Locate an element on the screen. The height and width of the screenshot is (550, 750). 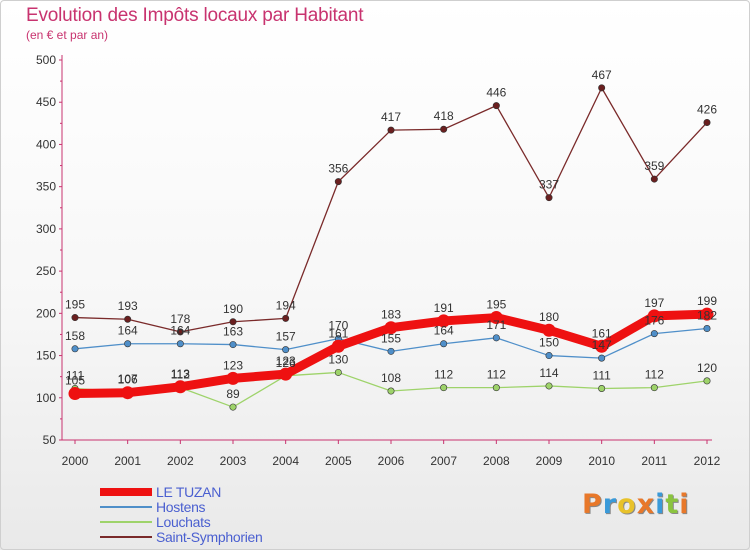
data-label-saint-symphorien: 356 is located at coordinates (338, 169).